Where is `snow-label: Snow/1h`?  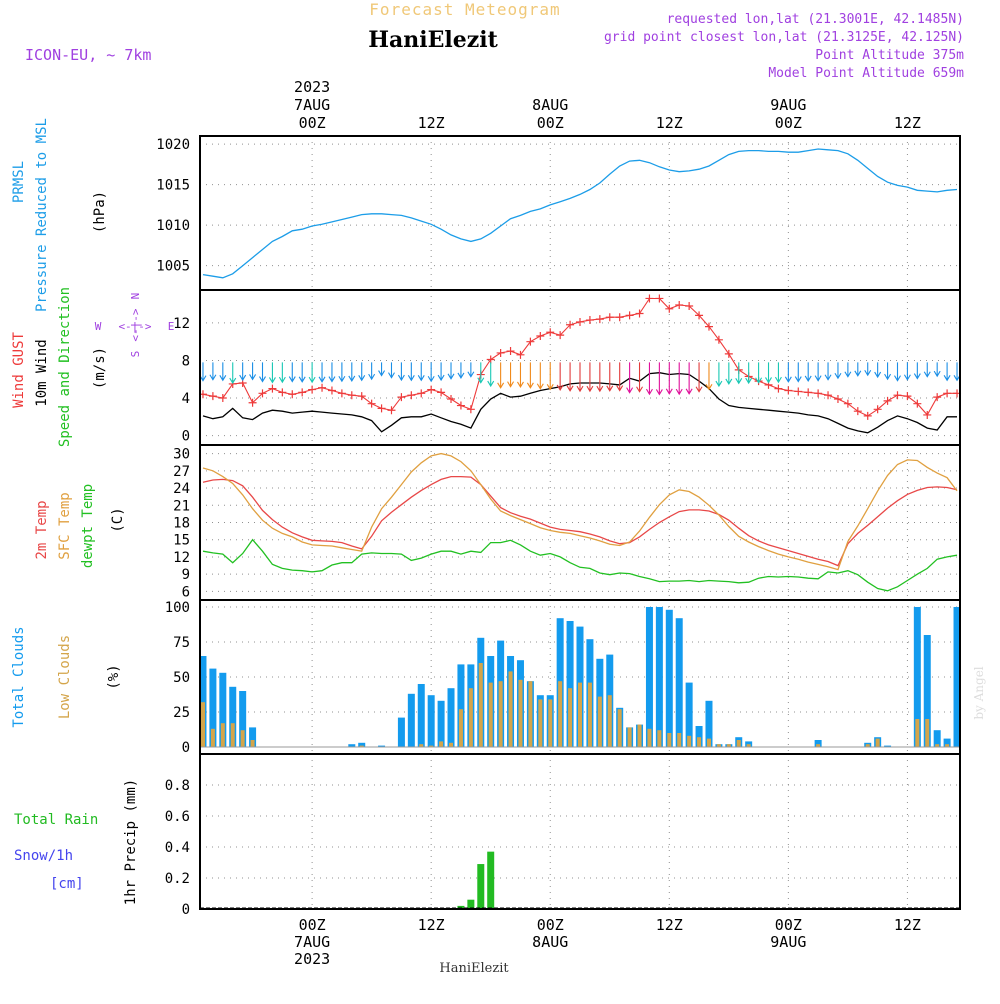
snow-label: Snow/1h is located at coordinates (43, 856).